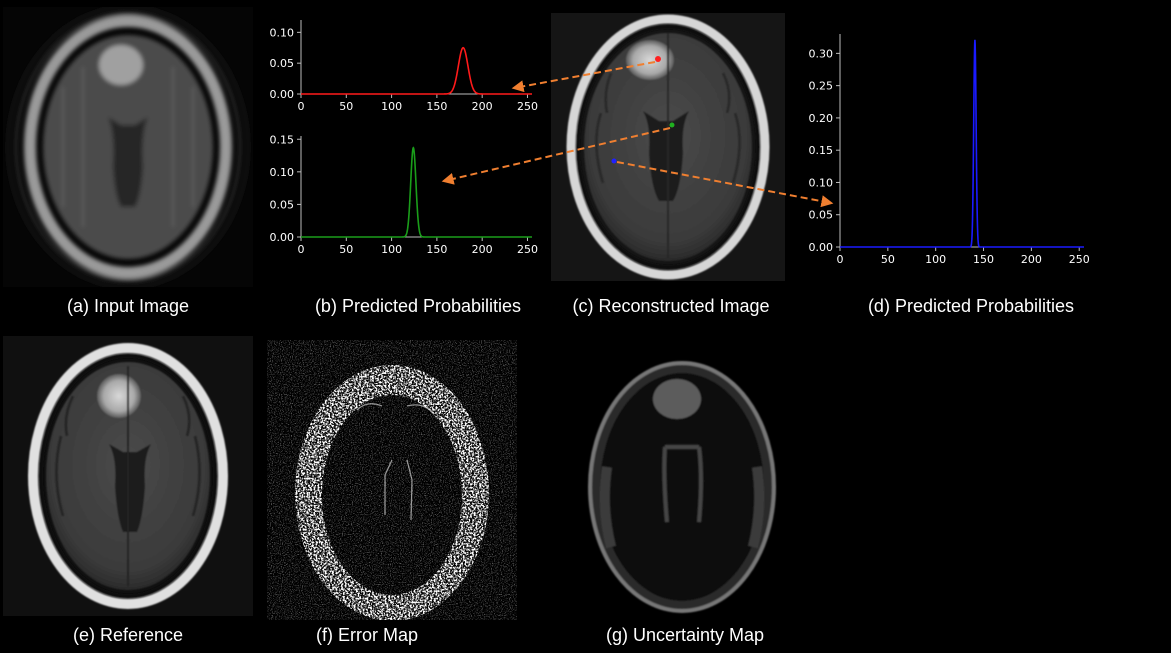  Describe the element at coordinates (672, 125) in the screenshot. I see `marker-green` at that location.